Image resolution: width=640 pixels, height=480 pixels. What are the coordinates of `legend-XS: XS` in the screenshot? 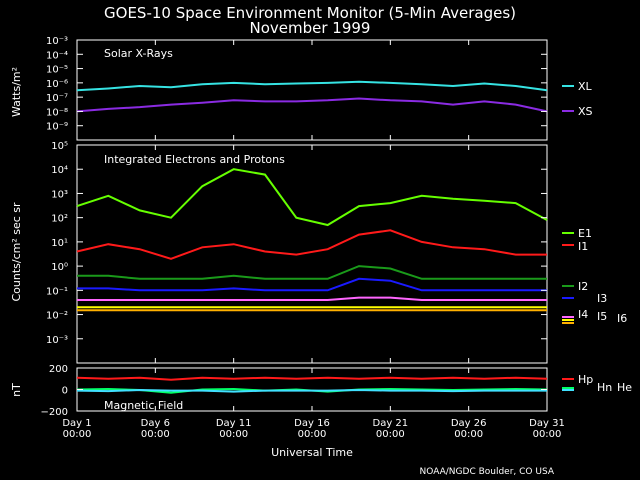 It's located at (585, 111).